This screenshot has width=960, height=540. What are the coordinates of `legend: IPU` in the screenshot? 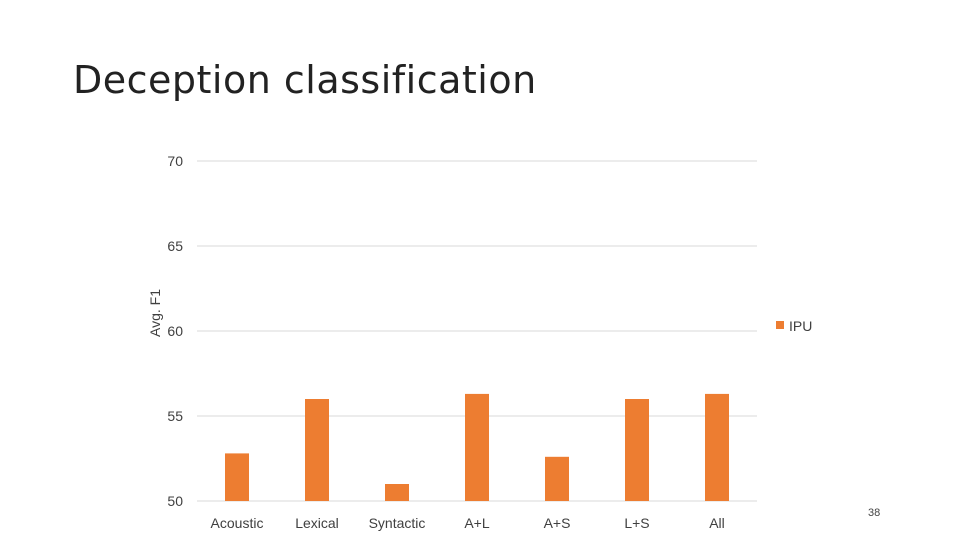 It's located at (794, 326).